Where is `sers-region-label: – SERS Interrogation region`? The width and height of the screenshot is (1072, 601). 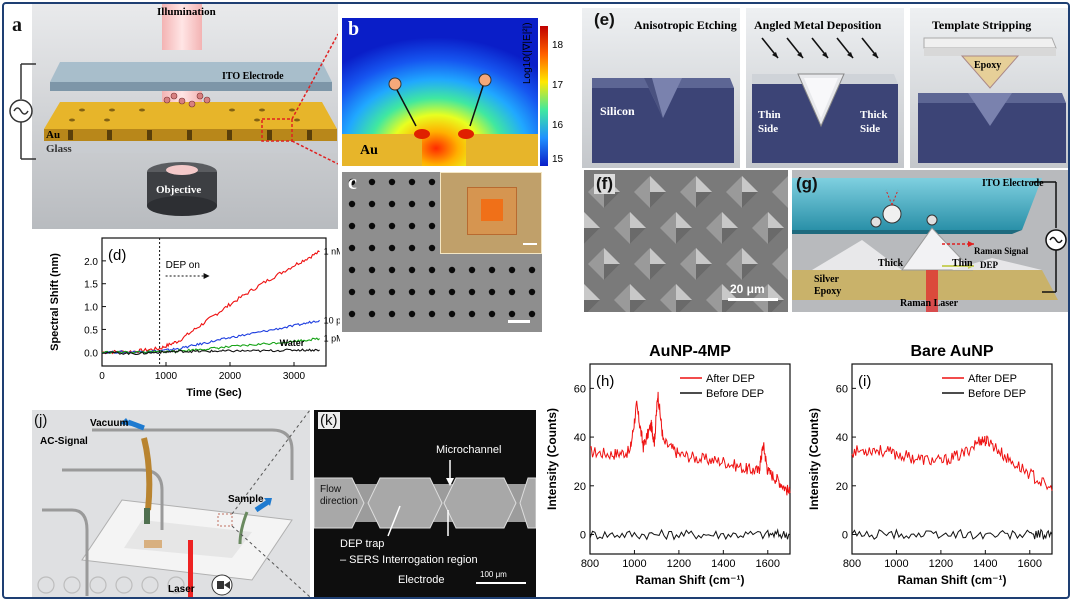
sers-region-label: – SERS Interrogation region is located at coordinates (409, 560).